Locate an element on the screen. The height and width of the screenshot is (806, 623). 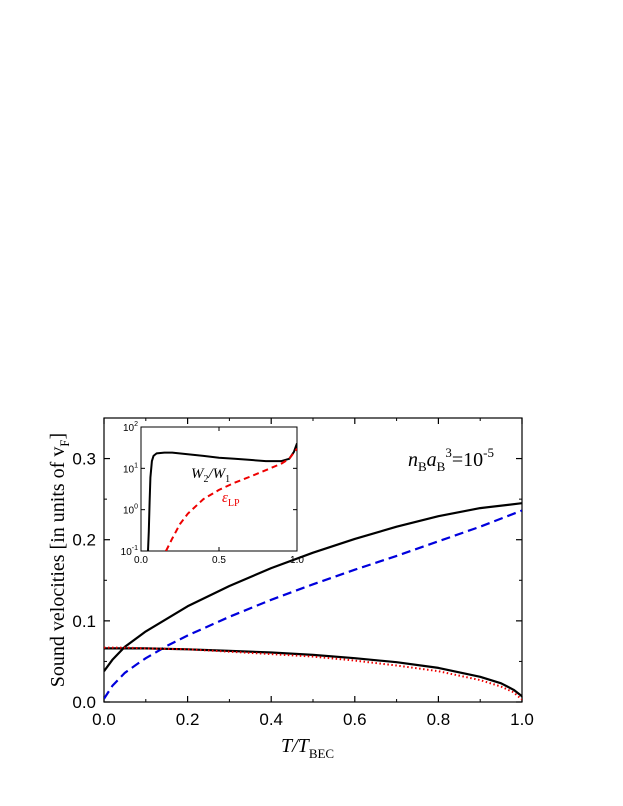
density-annotation: nBaB3=10-5 is located at coordinates (451, 459).